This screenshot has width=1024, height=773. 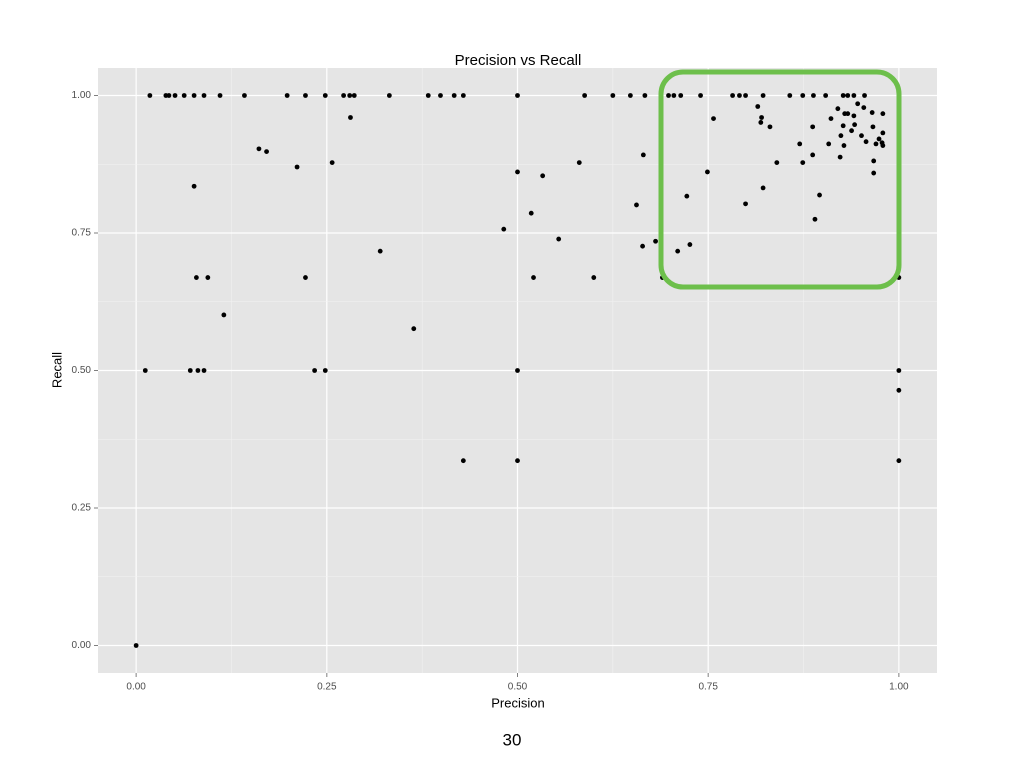 What do you see at coordinates (708, 687) in the screenshot?
I see `x-tick-label: 0.75` at bounding box center [708, 687].